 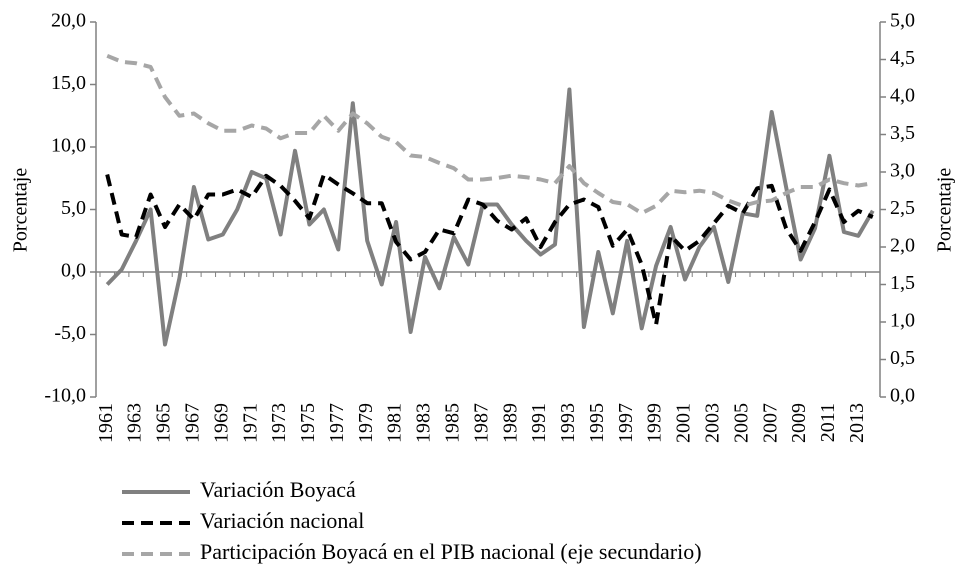 I want to click on y-tick-label: 5,0, so click(x=73, y=208).